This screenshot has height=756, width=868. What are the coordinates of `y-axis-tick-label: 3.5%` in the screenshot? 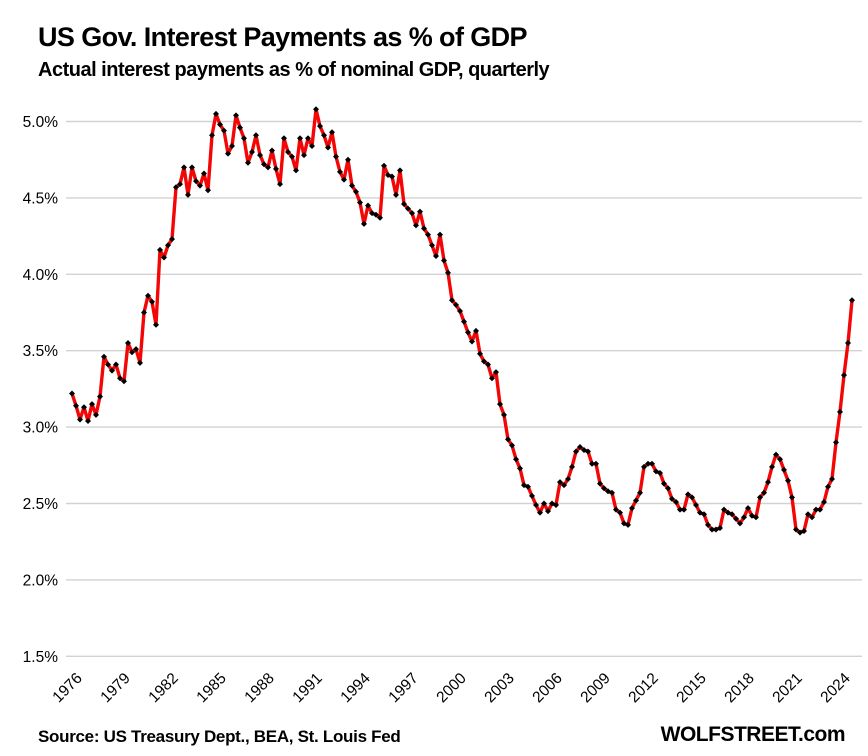 It's located at (41, 351).